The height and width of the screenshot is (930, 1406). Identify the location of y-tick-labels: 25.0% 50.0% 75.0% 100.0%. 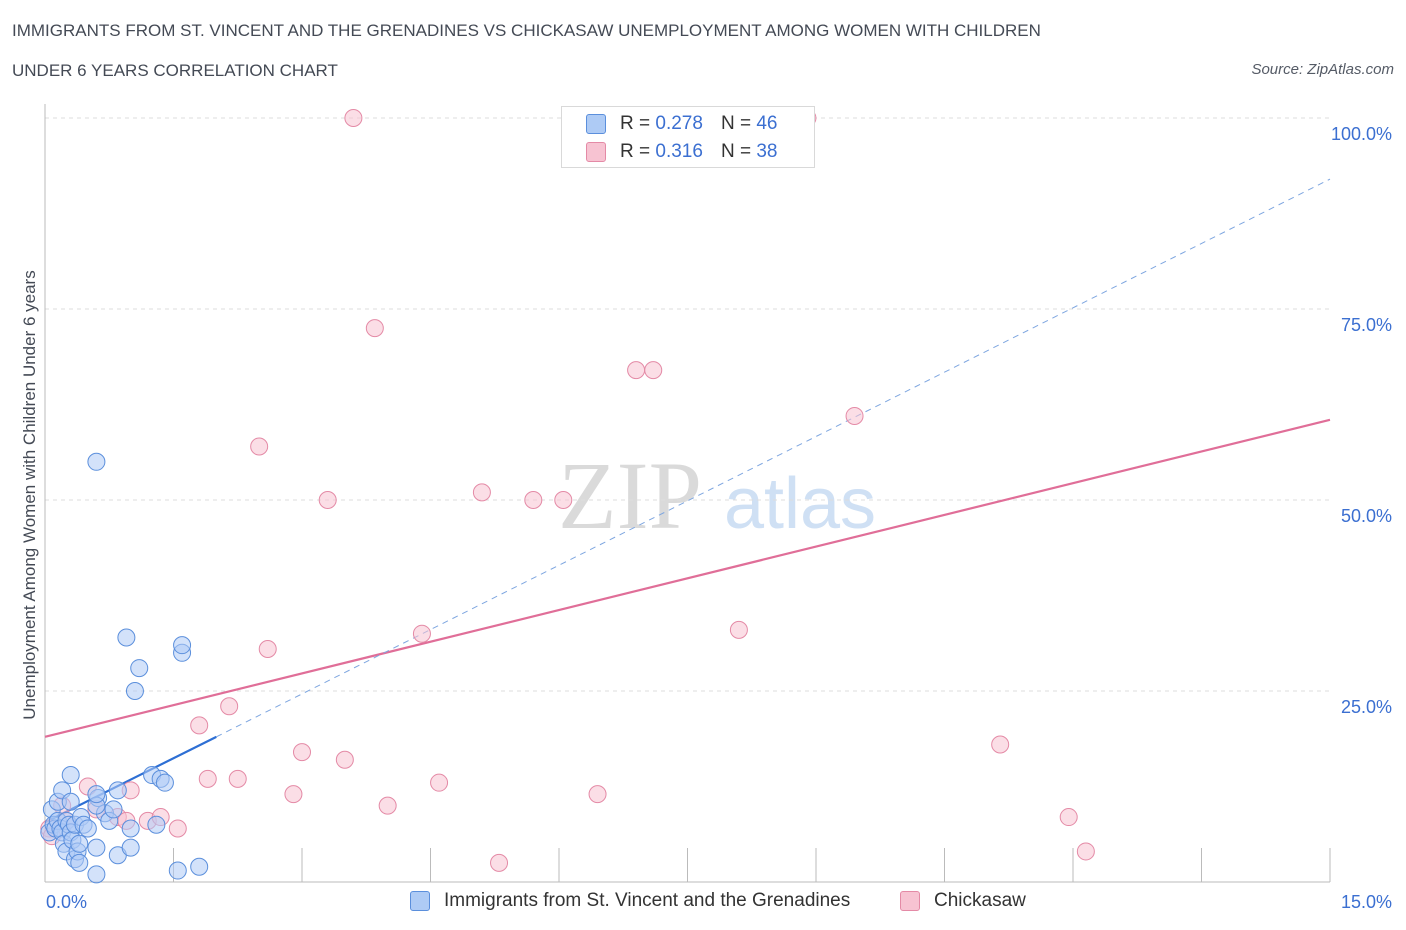
(1361, 420).